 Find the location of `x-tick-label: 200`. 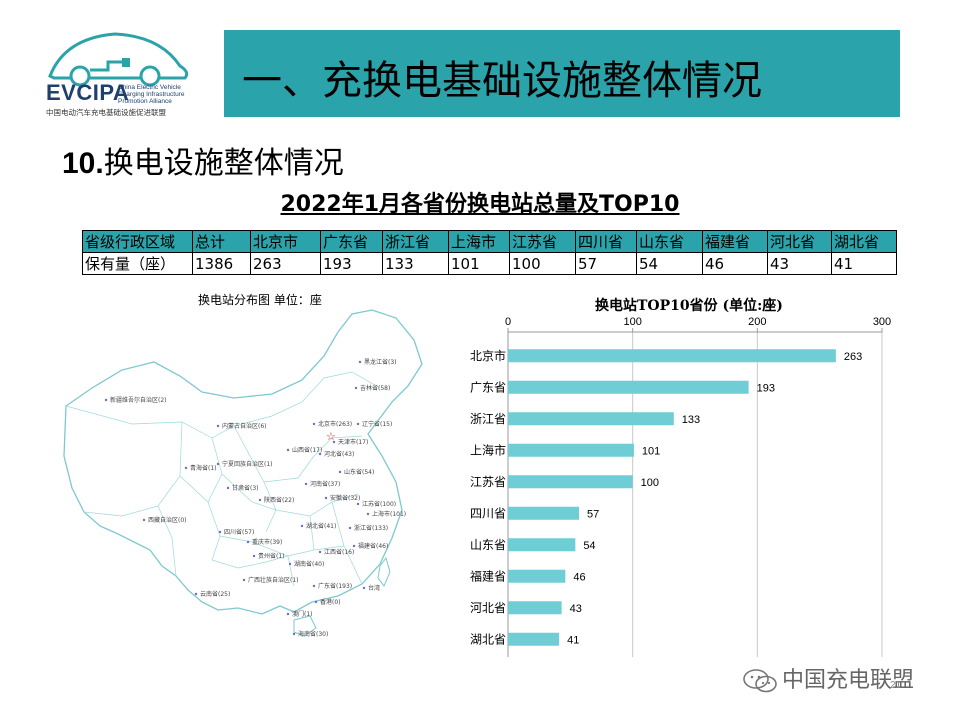

x-tick-label: 200 is located at coordinates (757, 322).